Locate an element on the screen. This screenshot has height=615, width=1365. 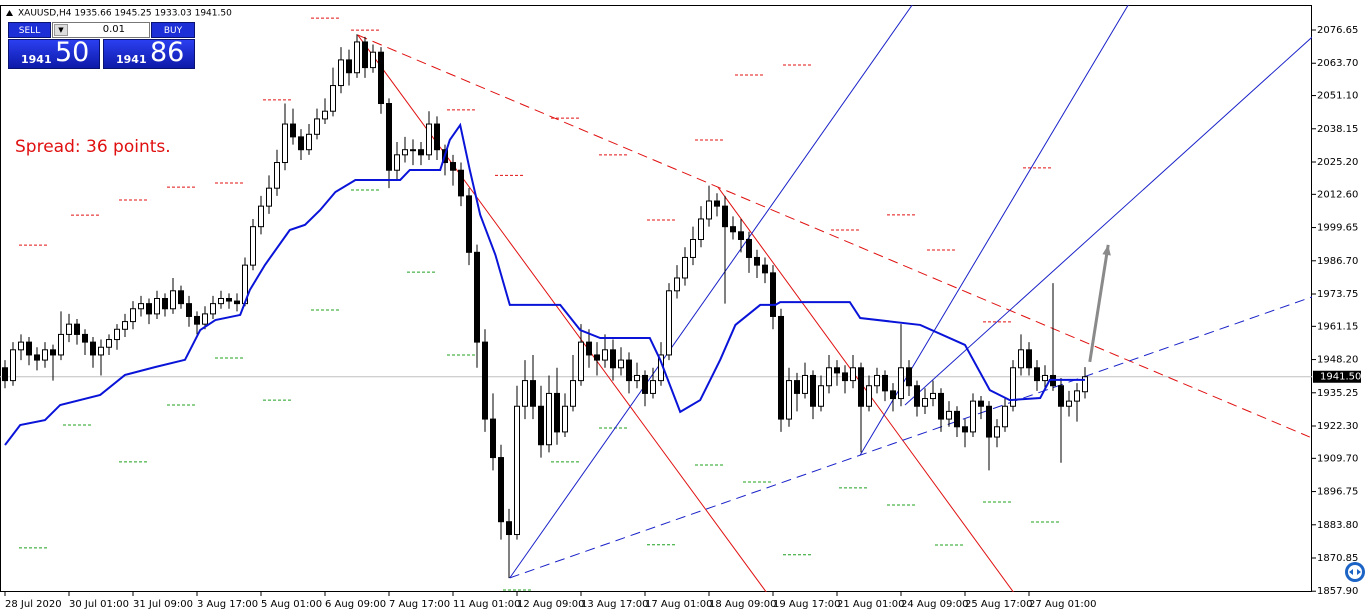
x-tick-label: 30 Jul 01:00 is located at coordinates (99, 604).